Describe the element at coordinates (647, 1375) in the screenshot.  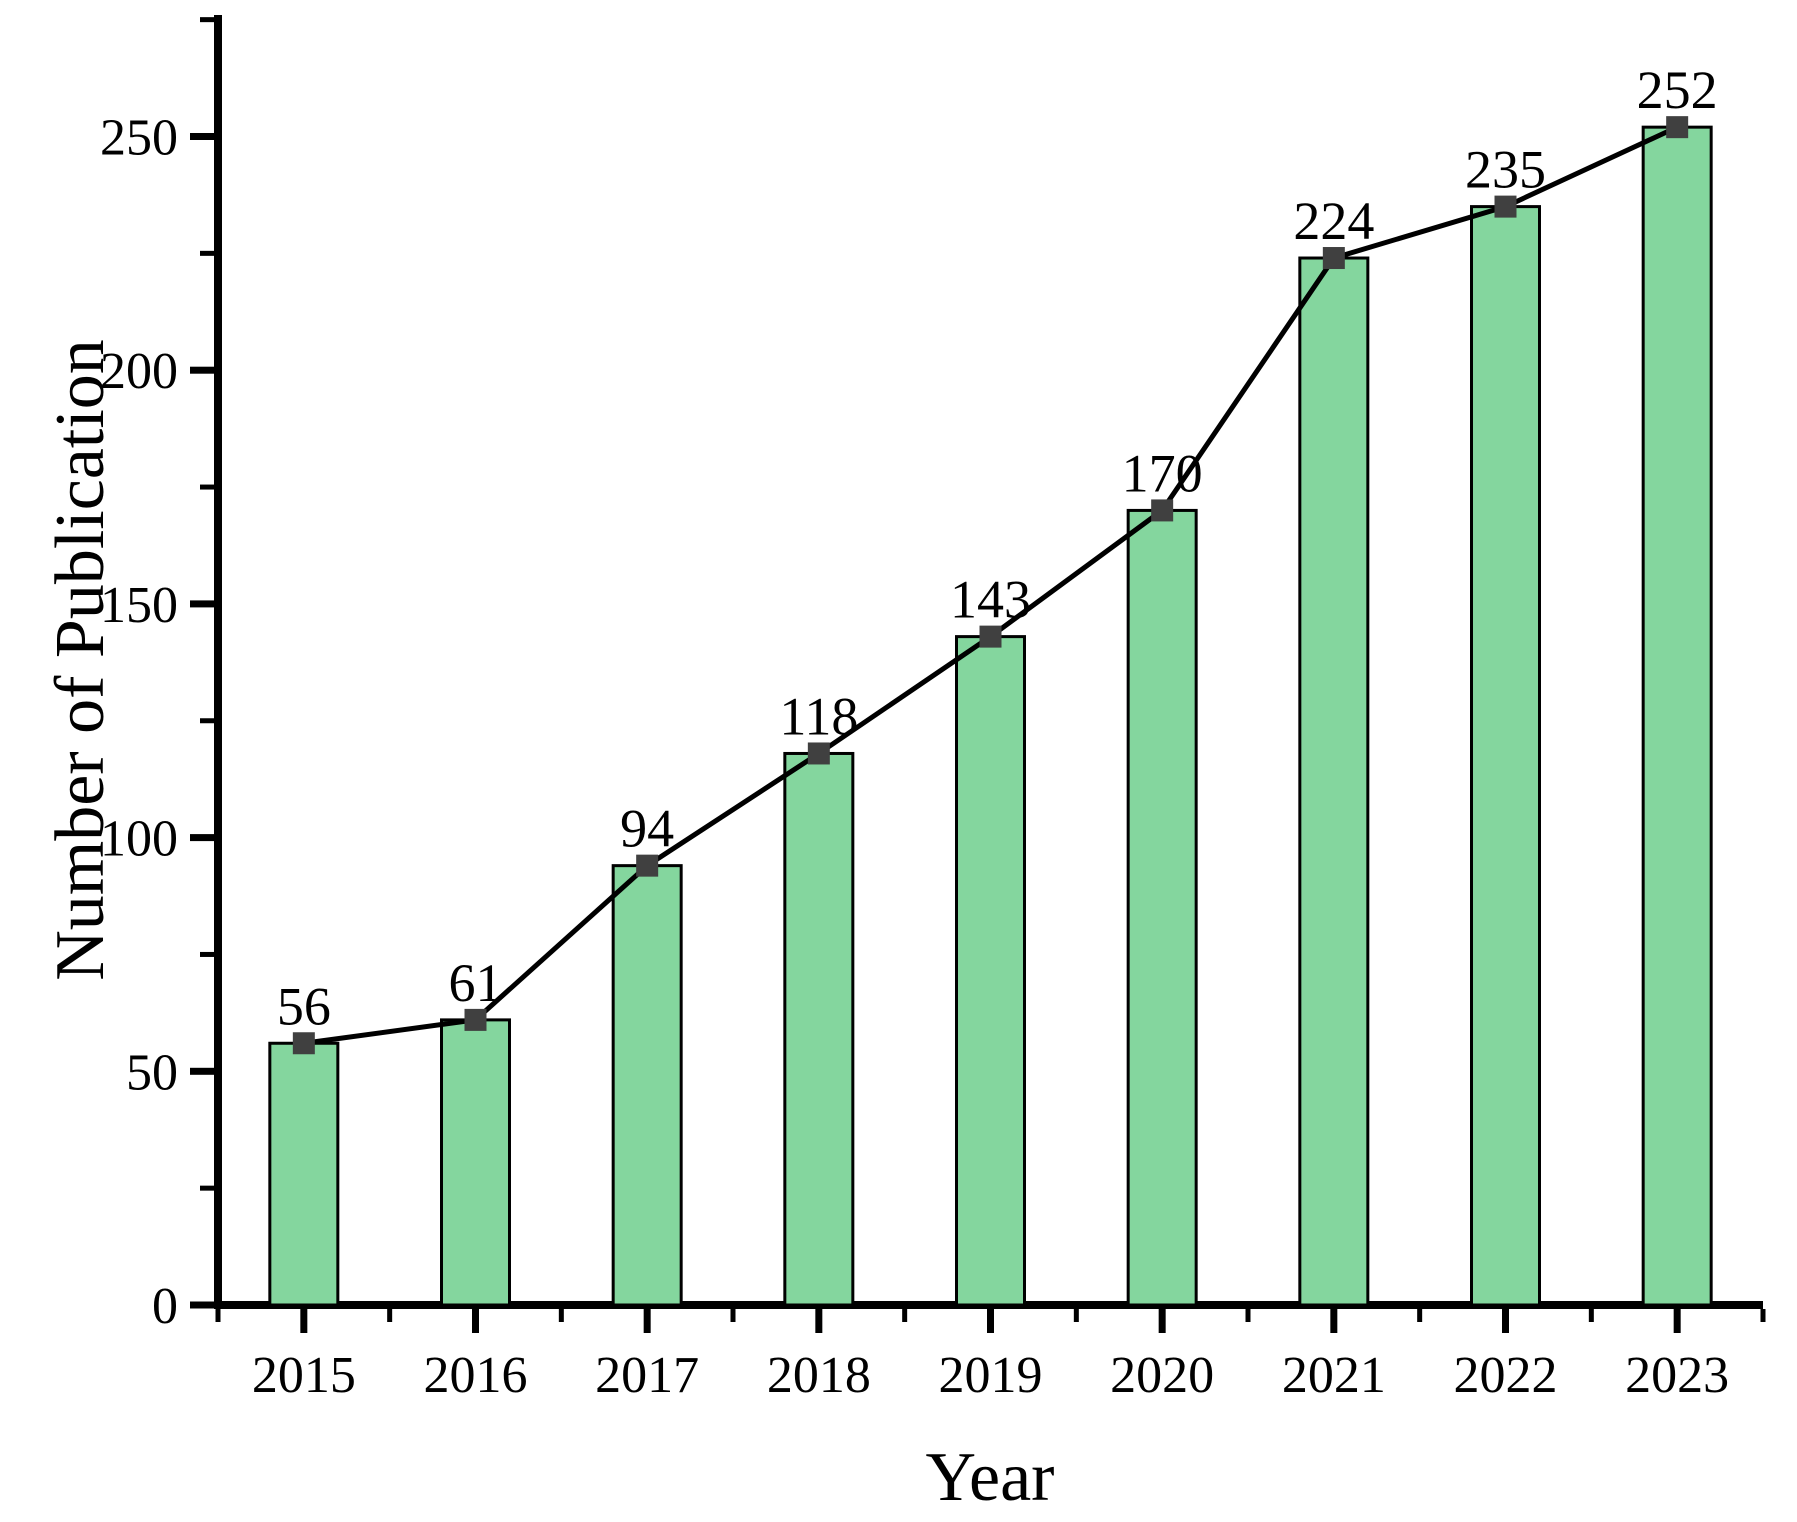
I see `x-tick-label: 2017` at that location.